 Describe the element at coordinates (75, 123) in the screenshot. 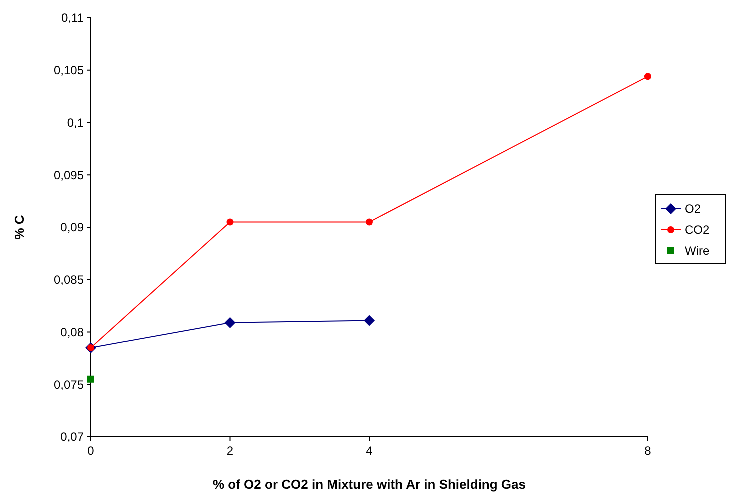

I see `y-tick-label: 0,1` at that location.